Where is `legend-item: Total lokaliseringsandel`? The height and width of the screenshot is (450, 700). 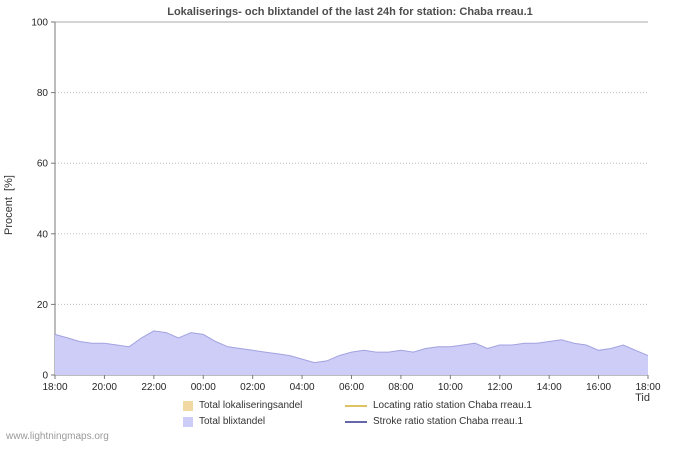
legend-item: Total lokaliseringsandel is located at coordinates (264, 405).